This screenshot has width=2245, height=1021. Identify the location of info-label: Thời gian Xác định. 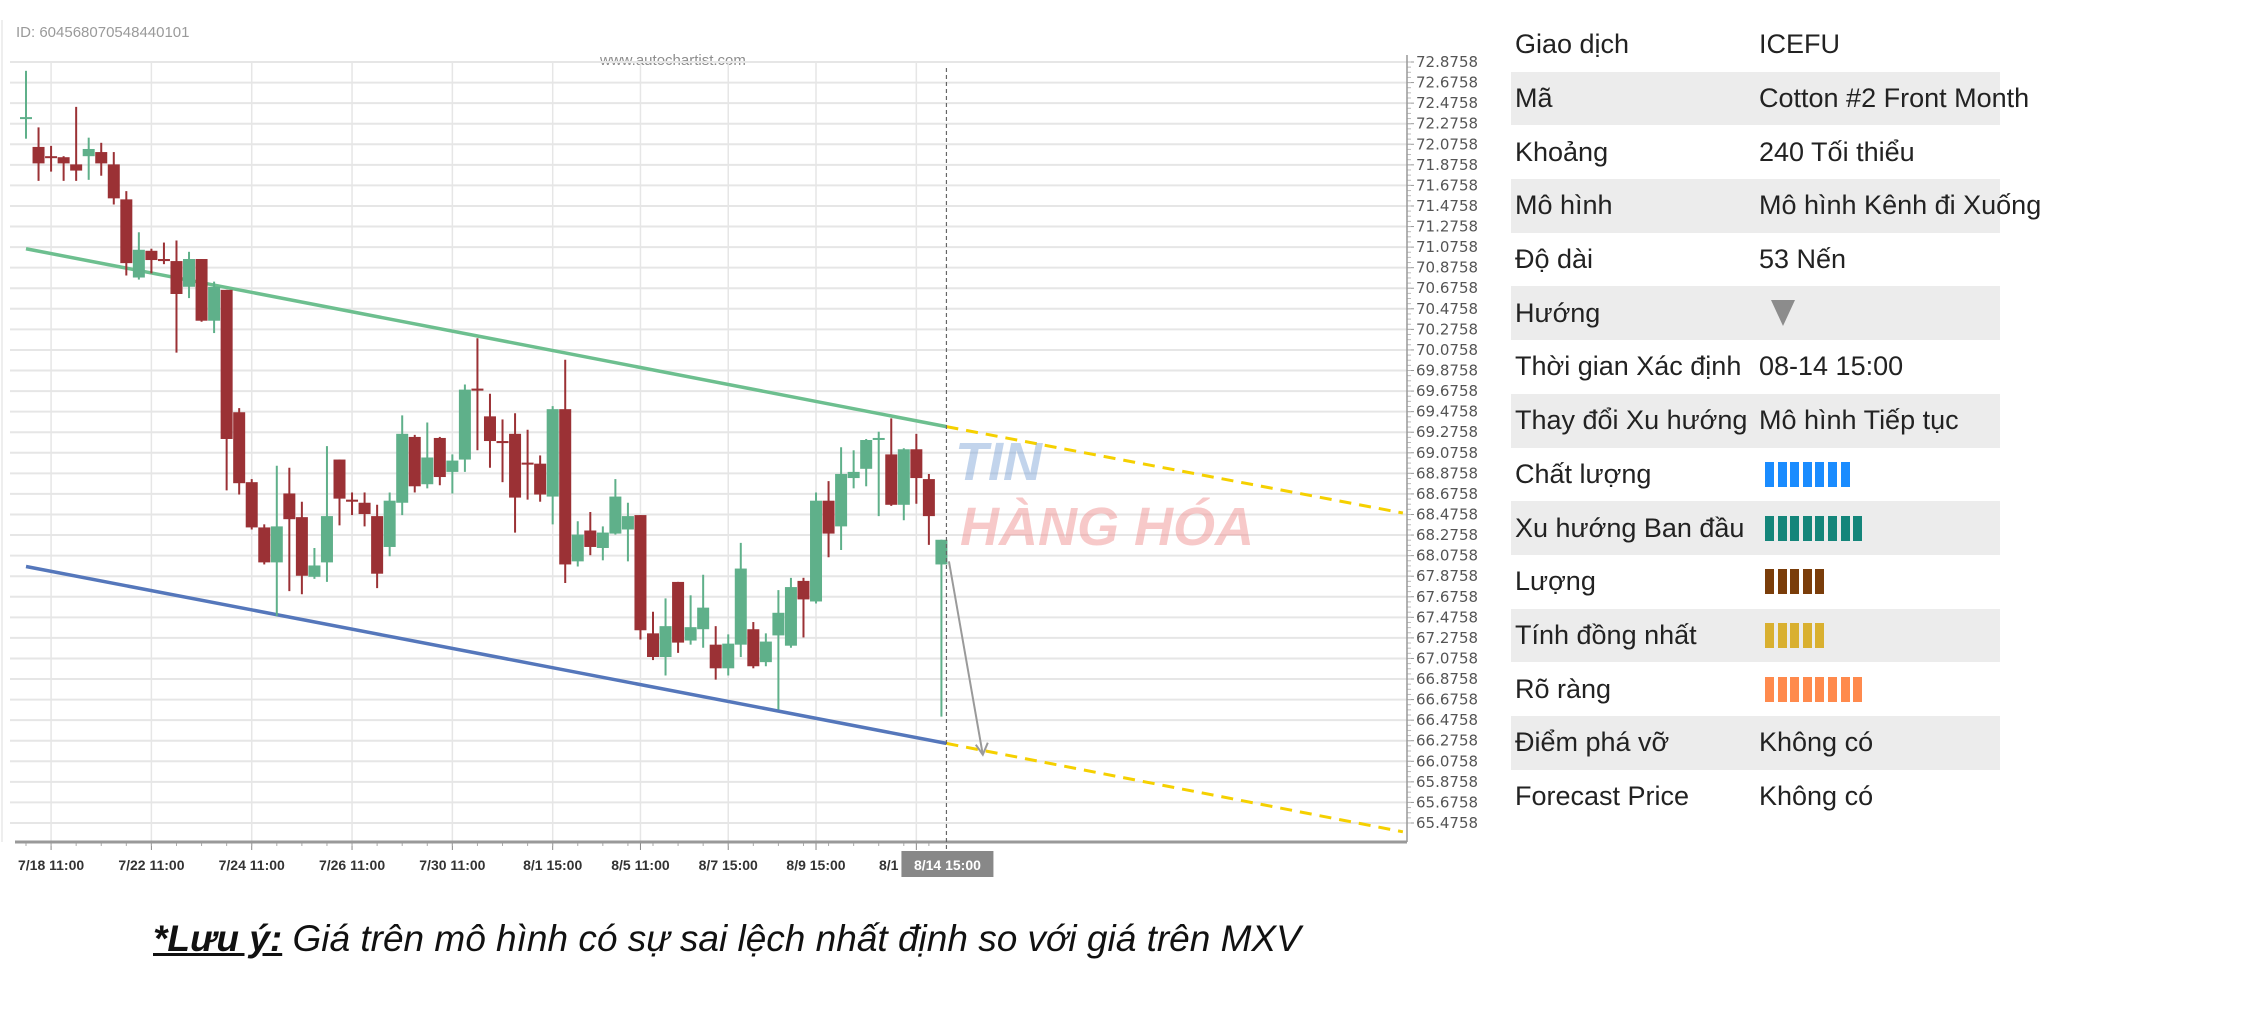
(1628, 366).